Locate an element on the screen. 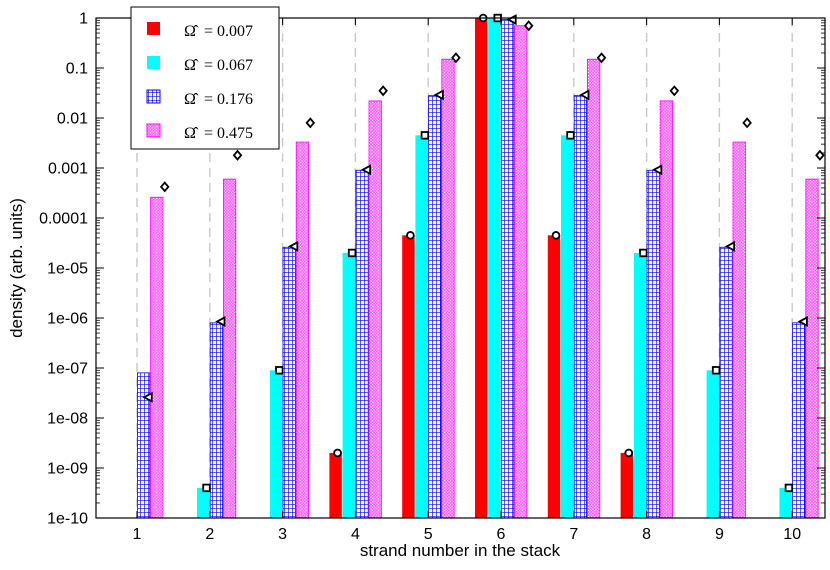 Image resolution: width=830 pixels, height=570 pixels. legend-label: = 0.067 is located at coordinates (228, 65).